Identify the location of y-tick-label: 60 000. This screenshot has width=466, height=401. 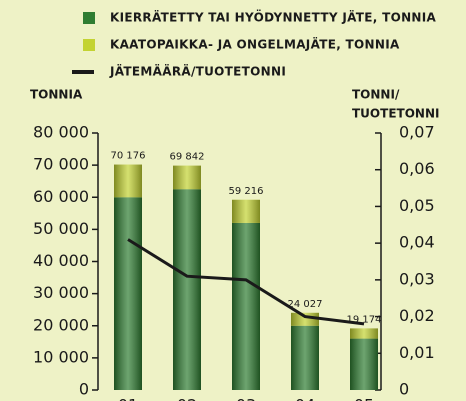
(61, 196).